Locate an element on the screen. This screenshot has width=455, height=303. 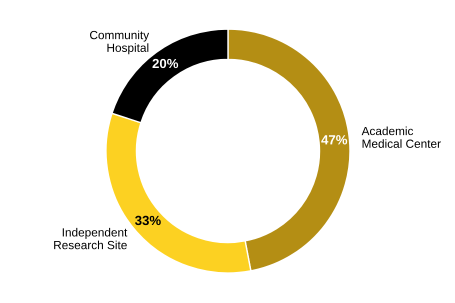
slice-label: Community Hospital is located at coordinates (120, 42).